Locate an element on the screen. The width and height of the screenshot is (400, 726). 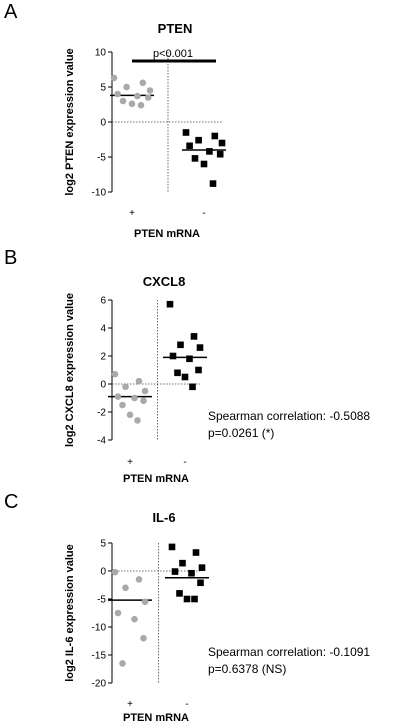
panel-a-ytick-label: 10 is located at coordinates (101, 53).